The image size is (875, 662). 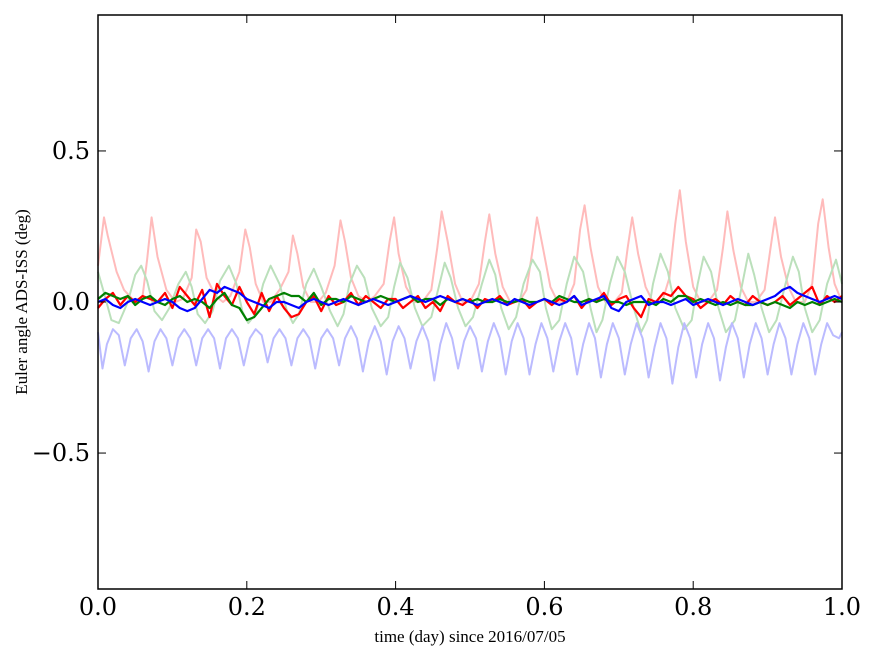 I want to click on x-tick-label: 0.4, so click(x=396, y=607).